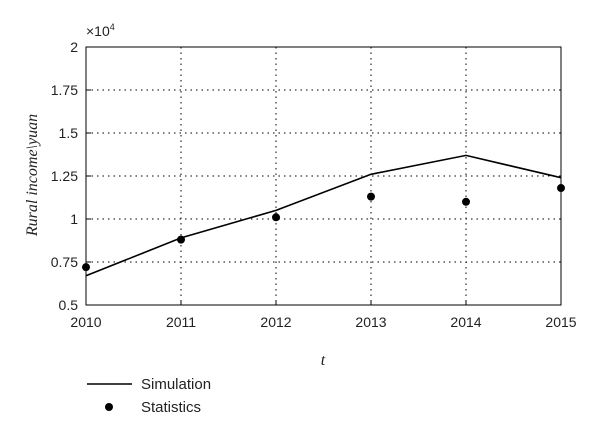 This screenshot has height=434, width=600. I want to click on y-axis-multiplier: ×10⁴, so click(100, 30).